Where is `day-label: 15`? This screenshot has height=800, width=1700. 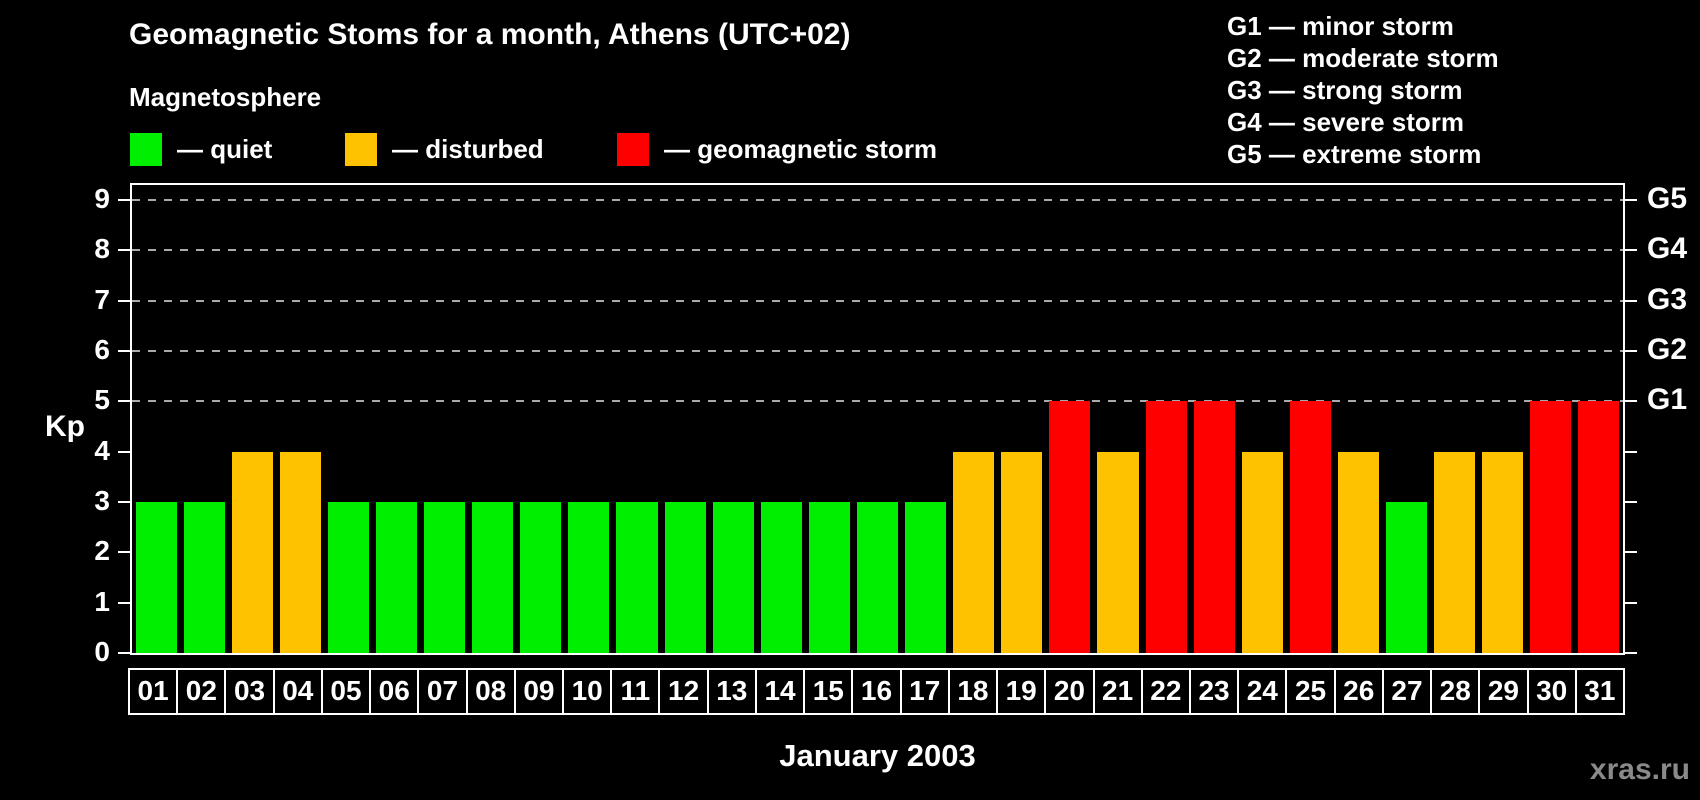 day-label: 15 is located at coordinates (828, 691).